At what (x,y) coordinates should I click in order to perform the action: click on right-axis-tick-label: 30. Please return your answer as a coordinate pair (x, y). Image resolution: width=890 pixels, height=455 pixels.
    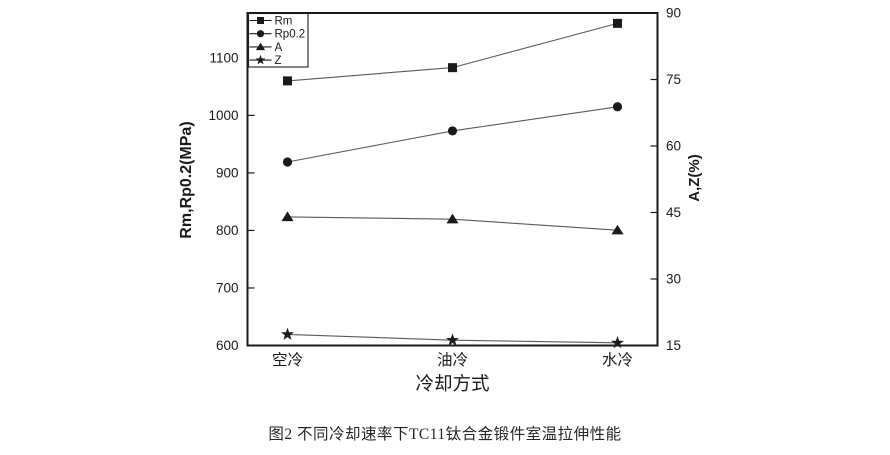
    Looking at the image, I should click on (673, 279).